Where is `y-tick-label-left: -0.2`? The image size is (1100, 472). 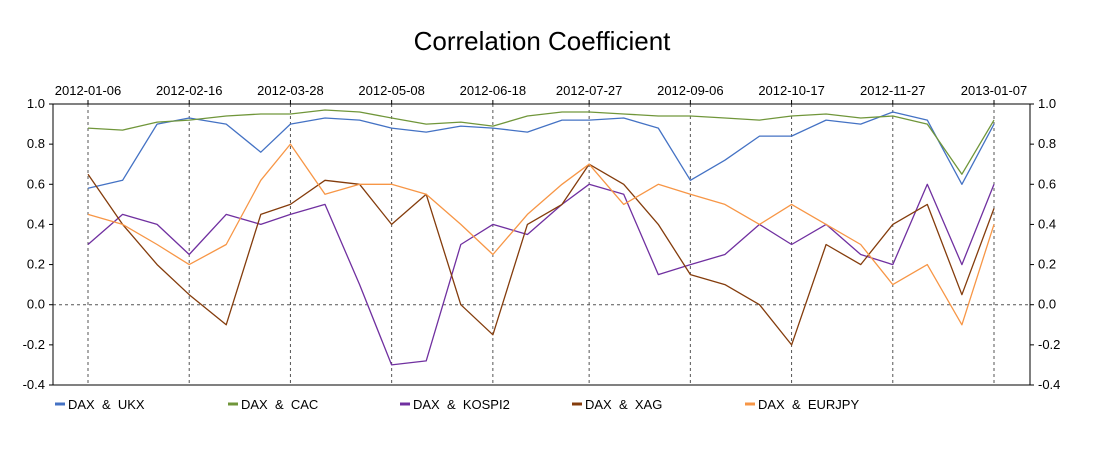 y-tick-label-left: -0.2 is located at coordinates (34, 344).